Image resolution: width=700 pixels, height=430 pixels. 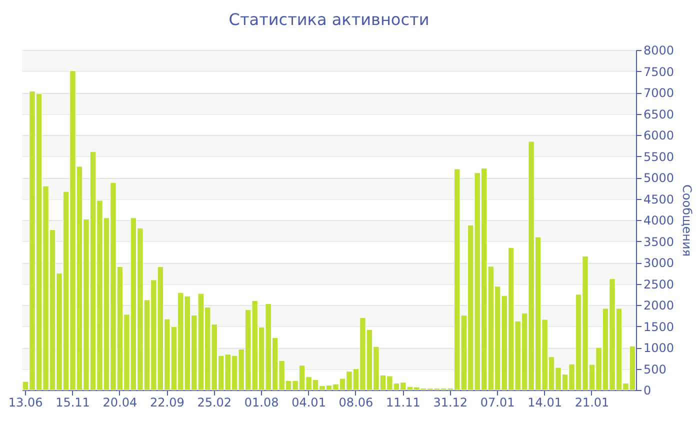 I want to click on x-tick-label: 07.01, so click(x=497, y=403).